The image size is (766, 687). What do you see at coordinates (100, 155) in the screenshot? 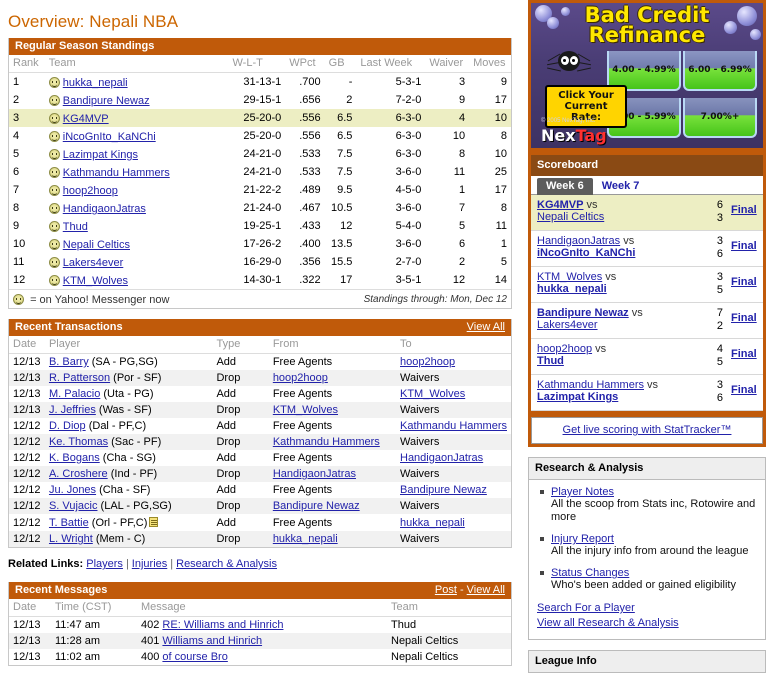
I see `standings-team-link: Lazimpat Kings` at bounding box center [100, 155].